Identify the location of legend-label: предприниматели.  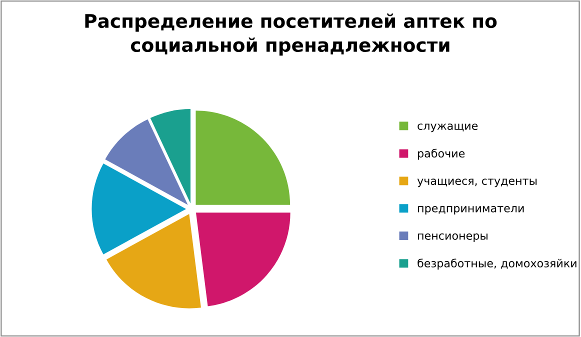
(471, 210).